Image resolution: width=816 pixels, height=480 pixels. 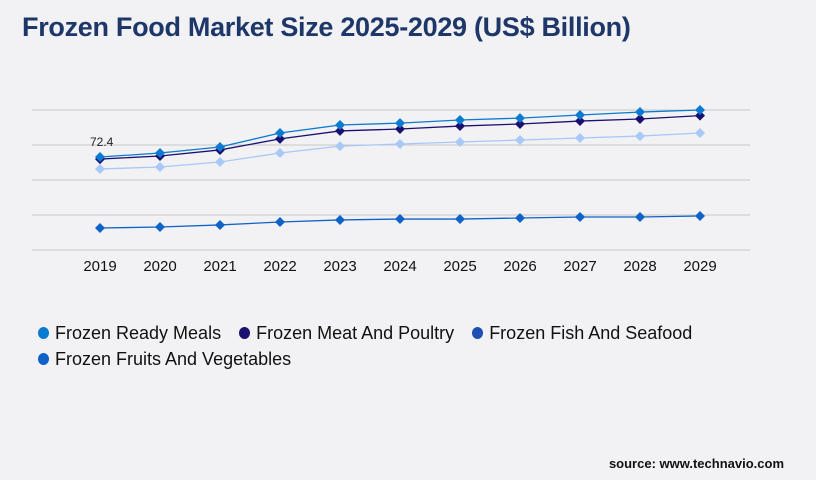 What do you see at coordinates (399, 266) in the screenshot?
I see `x-tick-label: 2024` at bounding box center [399, 266].